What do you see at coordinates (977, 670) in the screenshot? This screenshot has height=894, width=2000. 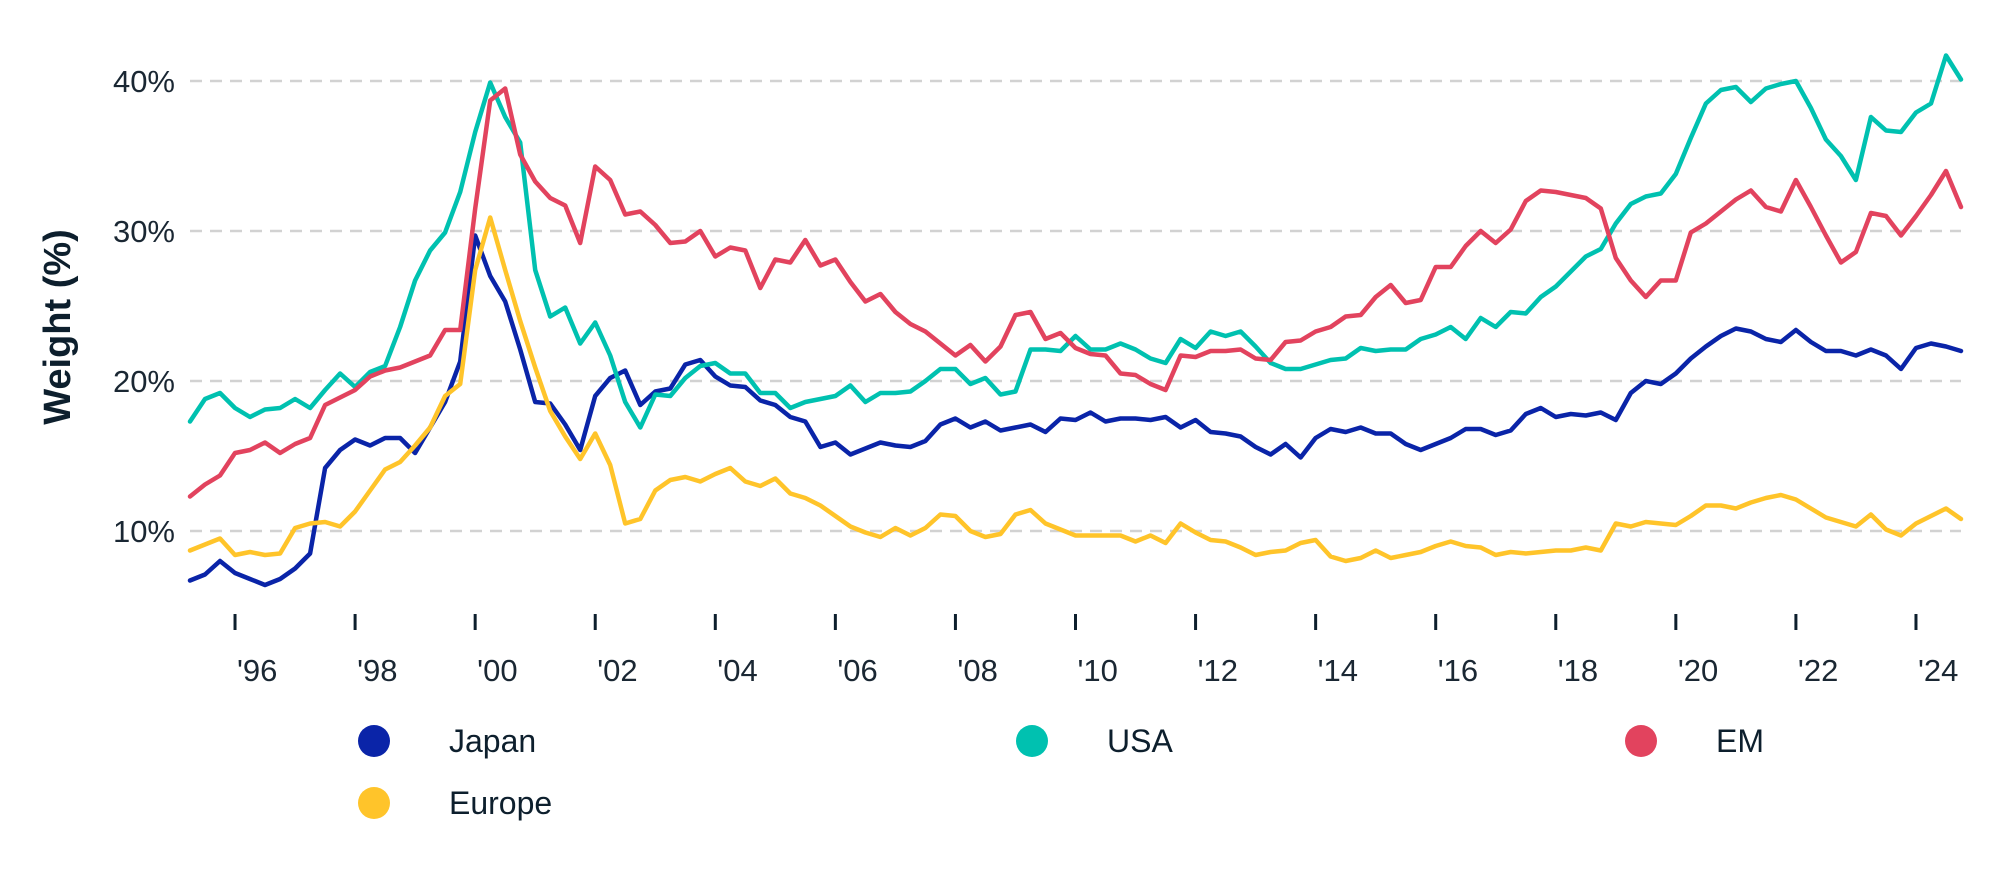 I see `x-tick-label: '08` at bounding box center [977, 670].